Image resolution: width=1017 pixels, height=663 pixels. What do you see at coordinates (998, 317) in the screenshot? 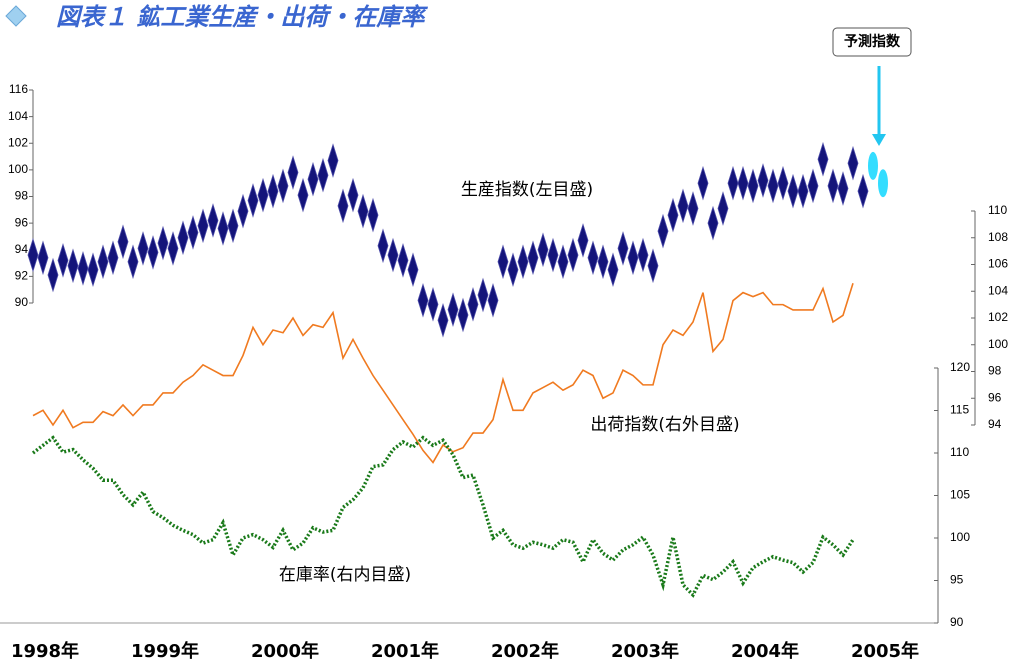
I see `y2-tick-label: 102` at bounding box center [998, 317].